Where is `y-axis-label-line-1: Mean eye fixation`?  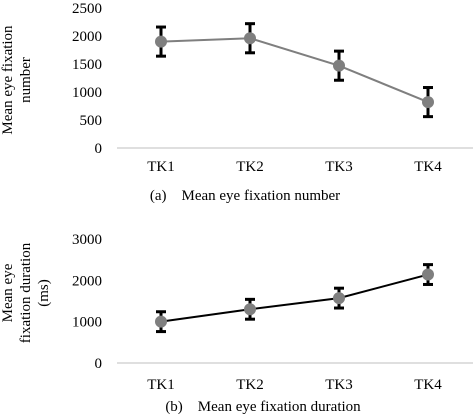
y-axis-label-line-1: Mean eye fixation is located at coordinates (8, 80).